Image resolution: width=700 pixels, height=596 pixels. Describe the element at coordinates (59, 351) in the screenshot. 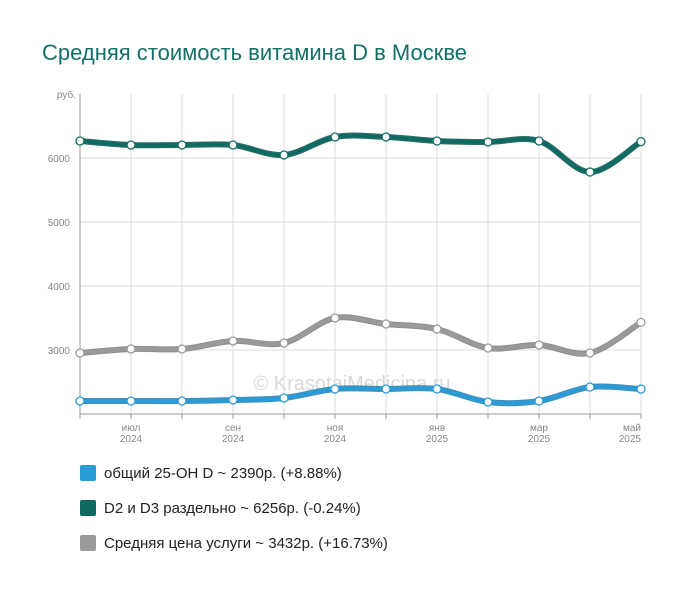

I see `y-tick-label: 3000` at that location.